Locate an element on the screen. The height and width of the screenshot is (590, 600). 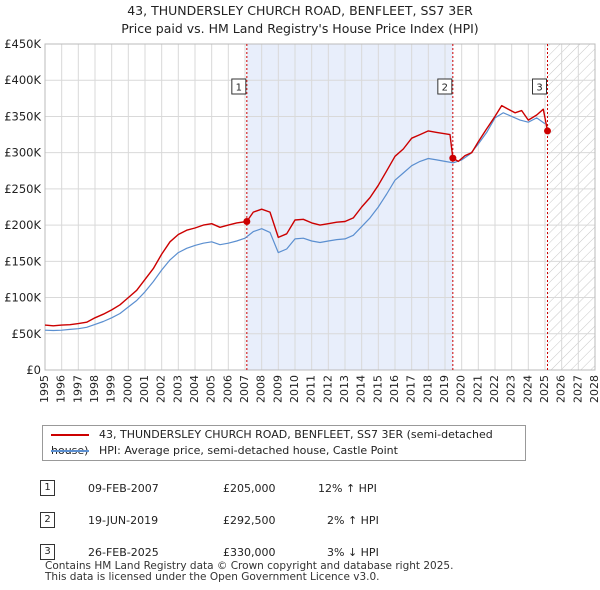
table-row: 2 19-JUN-2019 £292,500 2% ↑ HPI is located at coordinates (209, 520).